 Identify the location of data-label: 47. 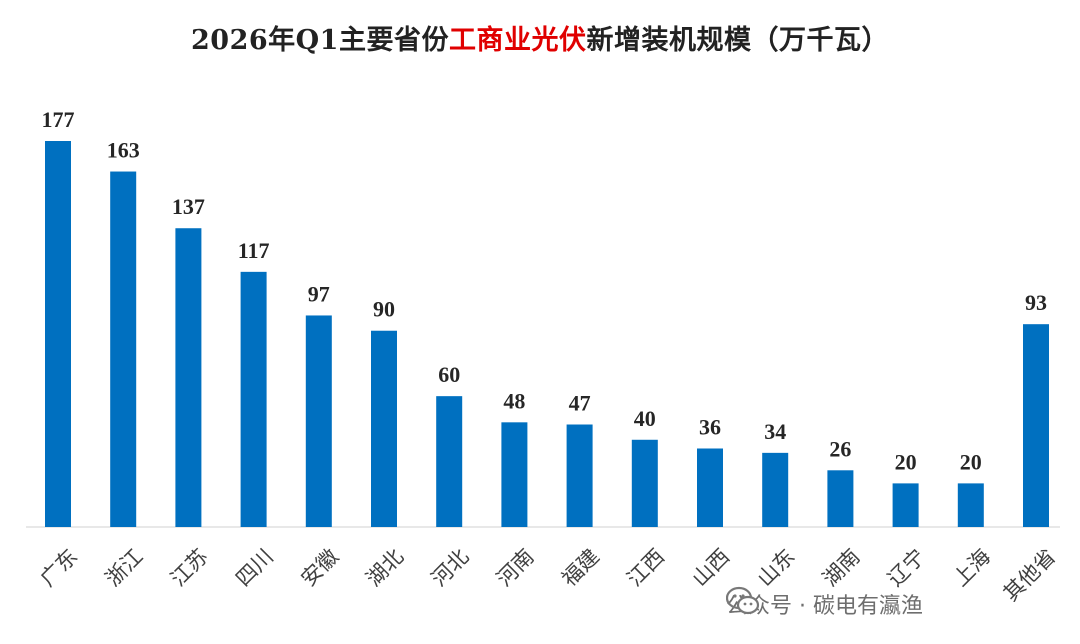
(580, 403).